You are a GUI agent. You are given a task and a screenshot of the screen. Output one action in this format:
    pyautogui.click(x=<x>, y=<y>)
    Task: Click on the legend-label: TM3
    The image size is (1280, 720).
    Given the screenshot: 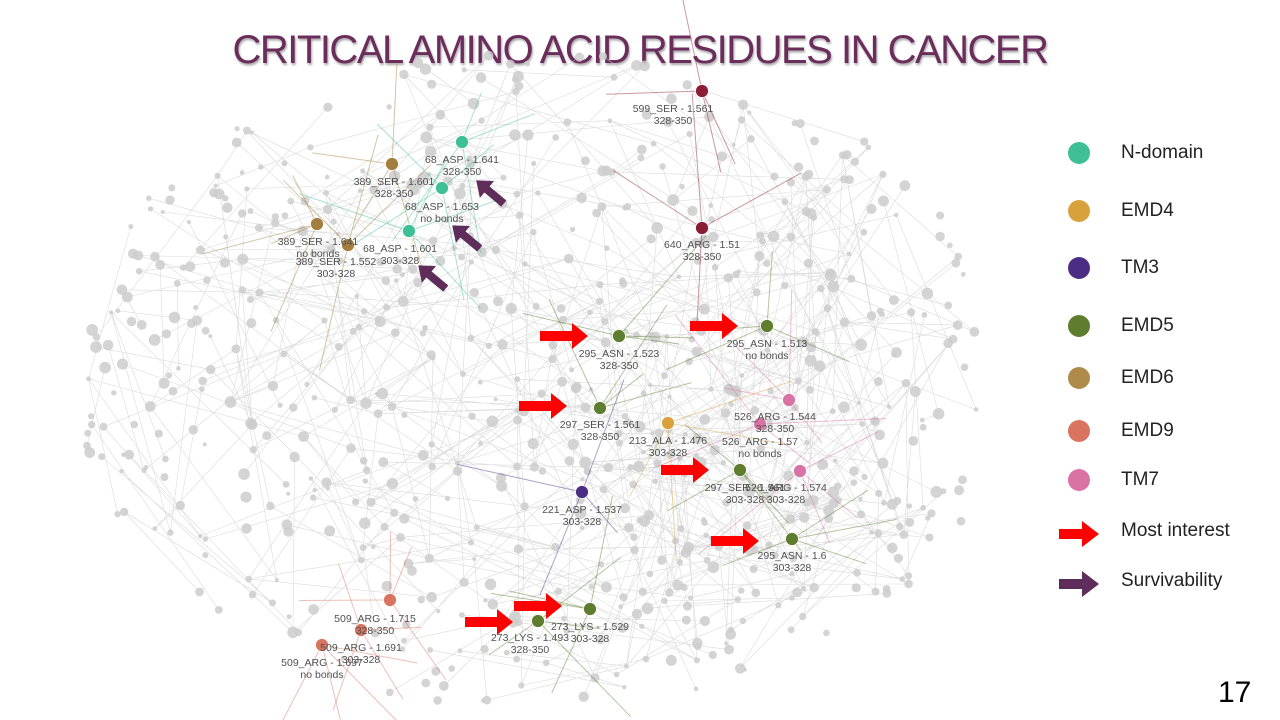 What is the action you would take?
    pyautogui.click(x=1140, y=267)
    